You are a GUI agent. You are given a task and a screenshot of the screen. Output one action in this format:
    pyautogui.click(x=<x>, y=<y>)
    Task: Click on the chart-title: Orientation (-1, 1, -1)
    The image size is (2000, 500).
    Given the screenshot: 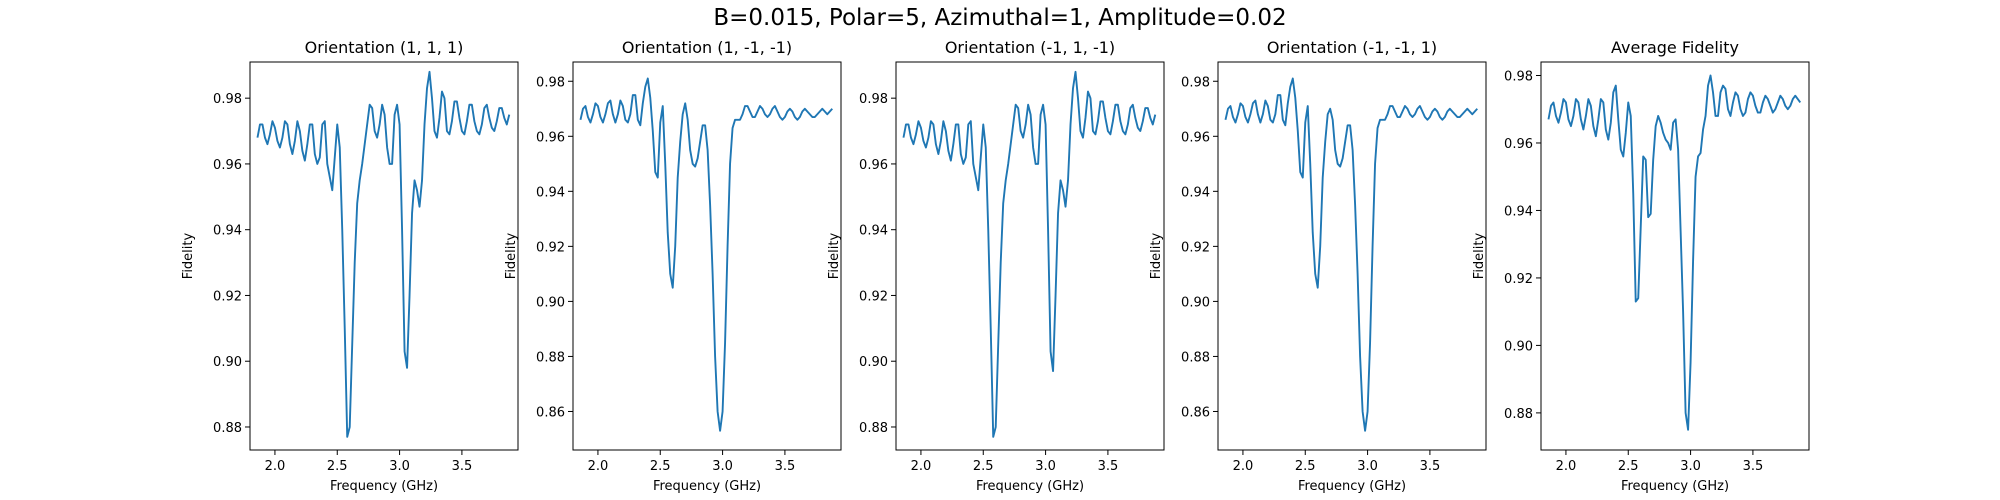 What is the action you would take?
    pyautogui.click(x=1030, y=47)
    